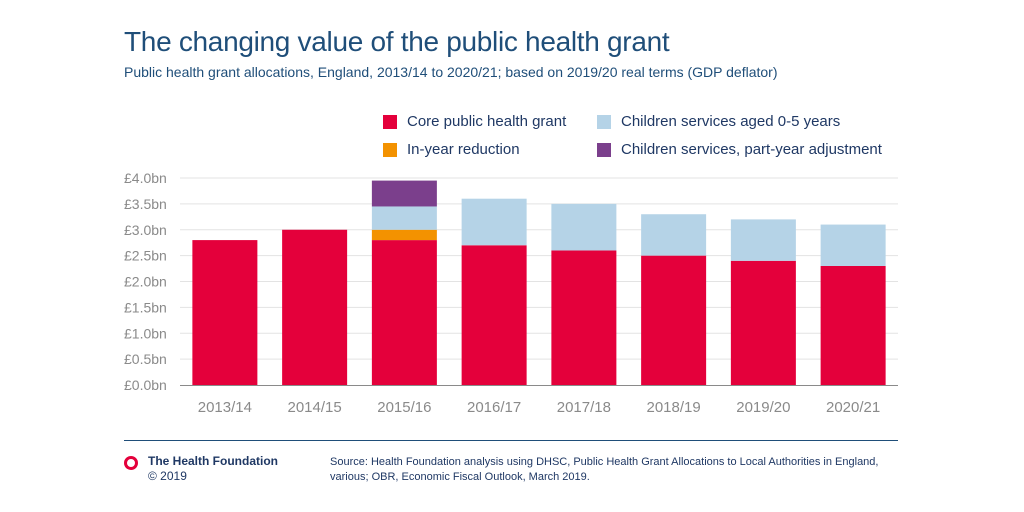 This screenshot has height=512, width=1024. Describe the element at coordinates (584, 407) in the screenshot. I see `x-tick-label: 2017/18` at that location.